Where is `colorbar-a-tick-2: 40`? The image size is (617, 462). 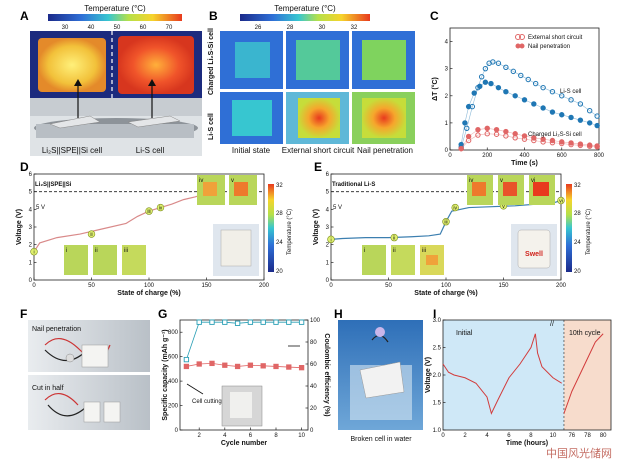
colorbar-a-tick-2: 40 is located at coordinates (91, 28).